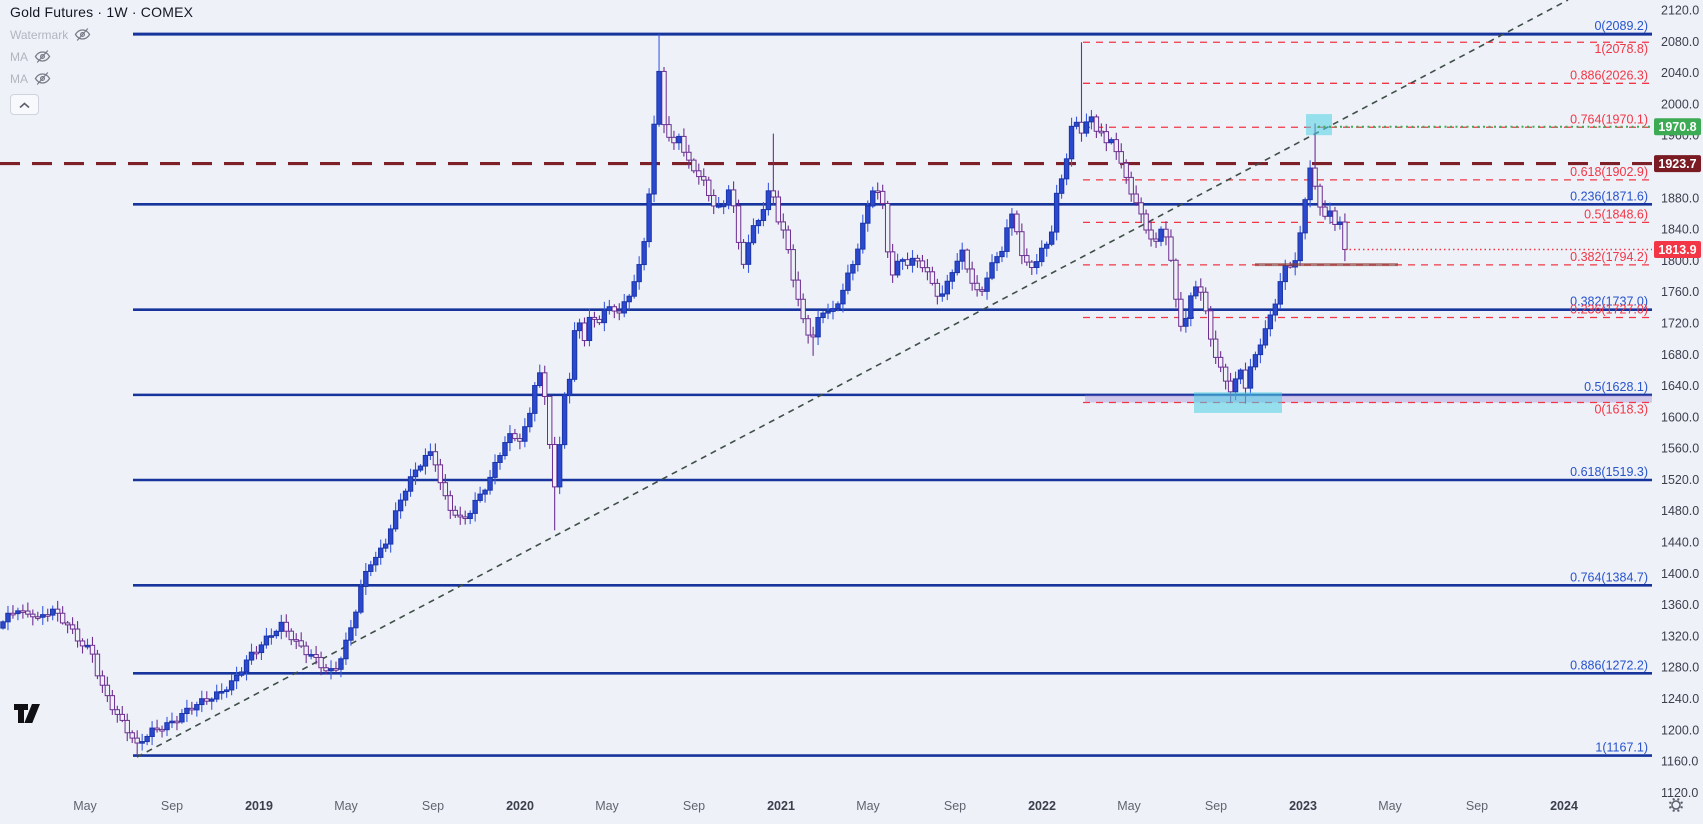 The width and height of the screenshot is (1703, 824). What do you see at coordinates (1564, 806) in the screenshot?
I see `svg-text: 2024` at bounding box center [1564, 806].